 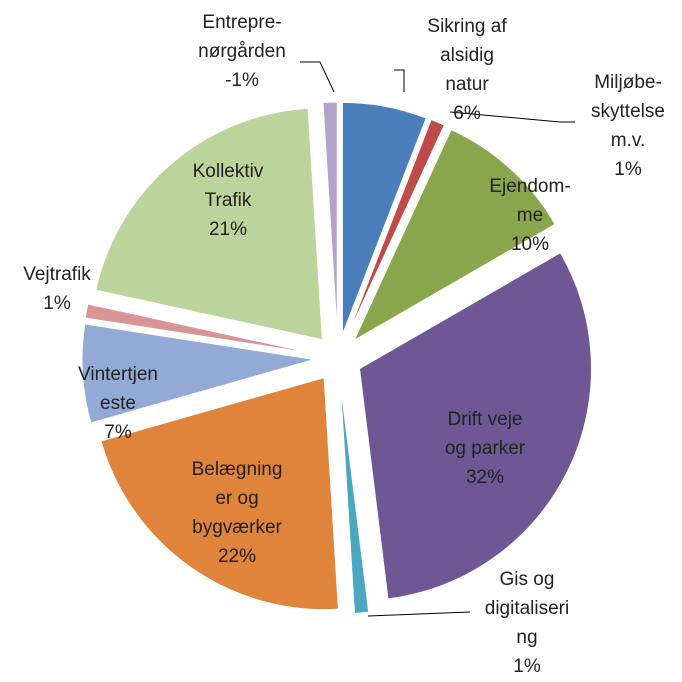 I want to click on category-label: Sikring af alsidig natur, so click(x=467, y=55).